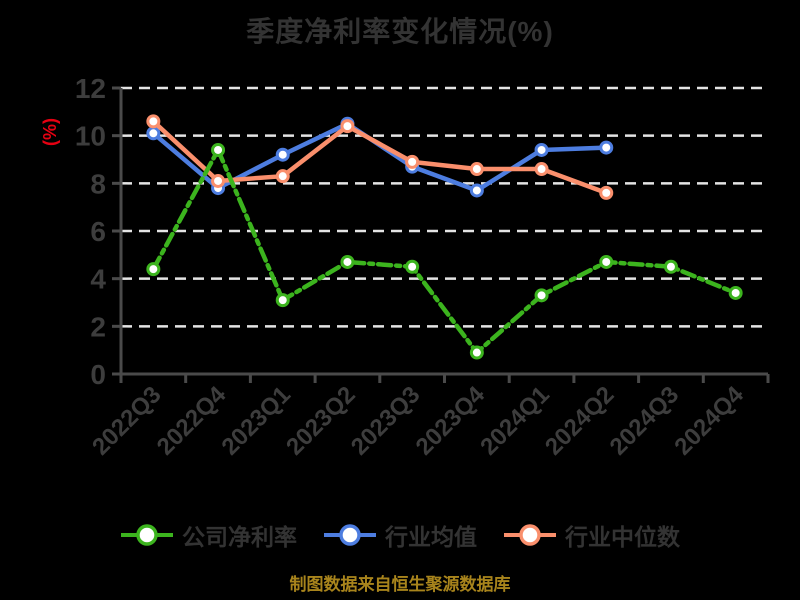 This screenshot has height=600, width=800. Describe the element at coordinates (90, 136) in the screenshot. I see `svg-text: 10` at that location.